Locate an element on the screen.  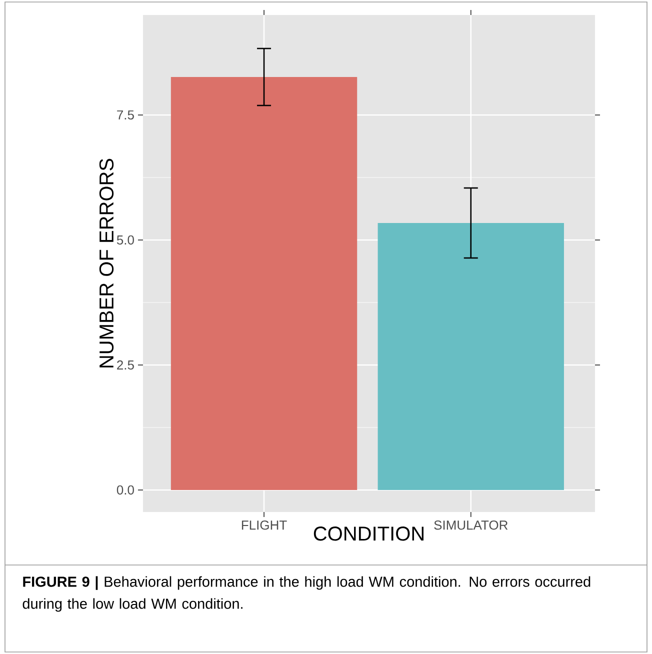
x-tick-label: SIMULATOR is located at coordinates (471, 525).